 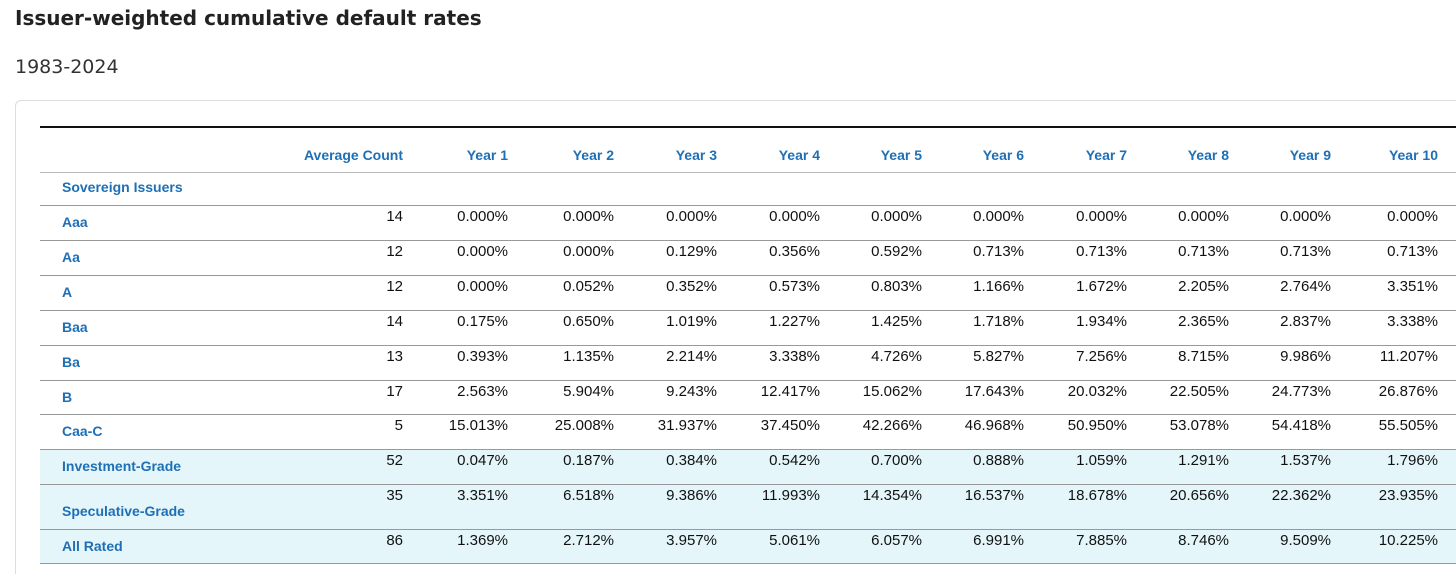 What do you see at coordinates (353, 155) in the screenshot?
I see `column-header: Average Count` at bounding box center [353, 155].